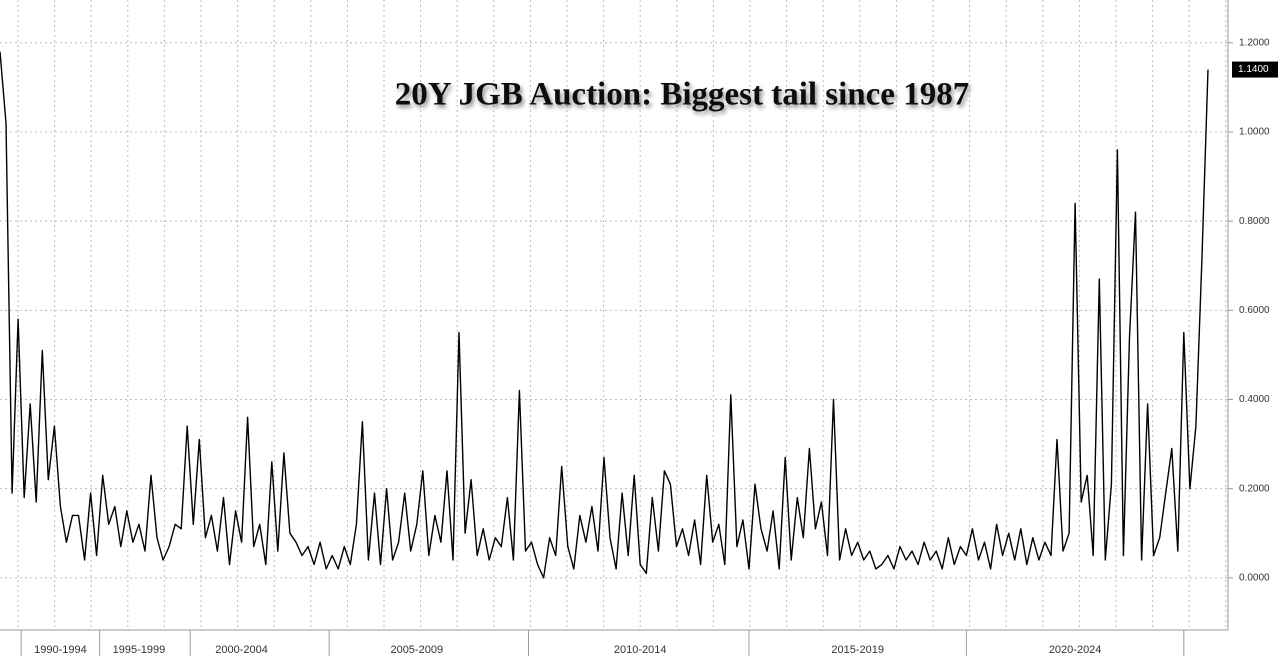 The width and height of the screenshot is (1280, 656). What do you see at coordinates (241, 650) in the screenshot?
I see `x-tick-label: 2000-2004` at bounding box center [241, 650].